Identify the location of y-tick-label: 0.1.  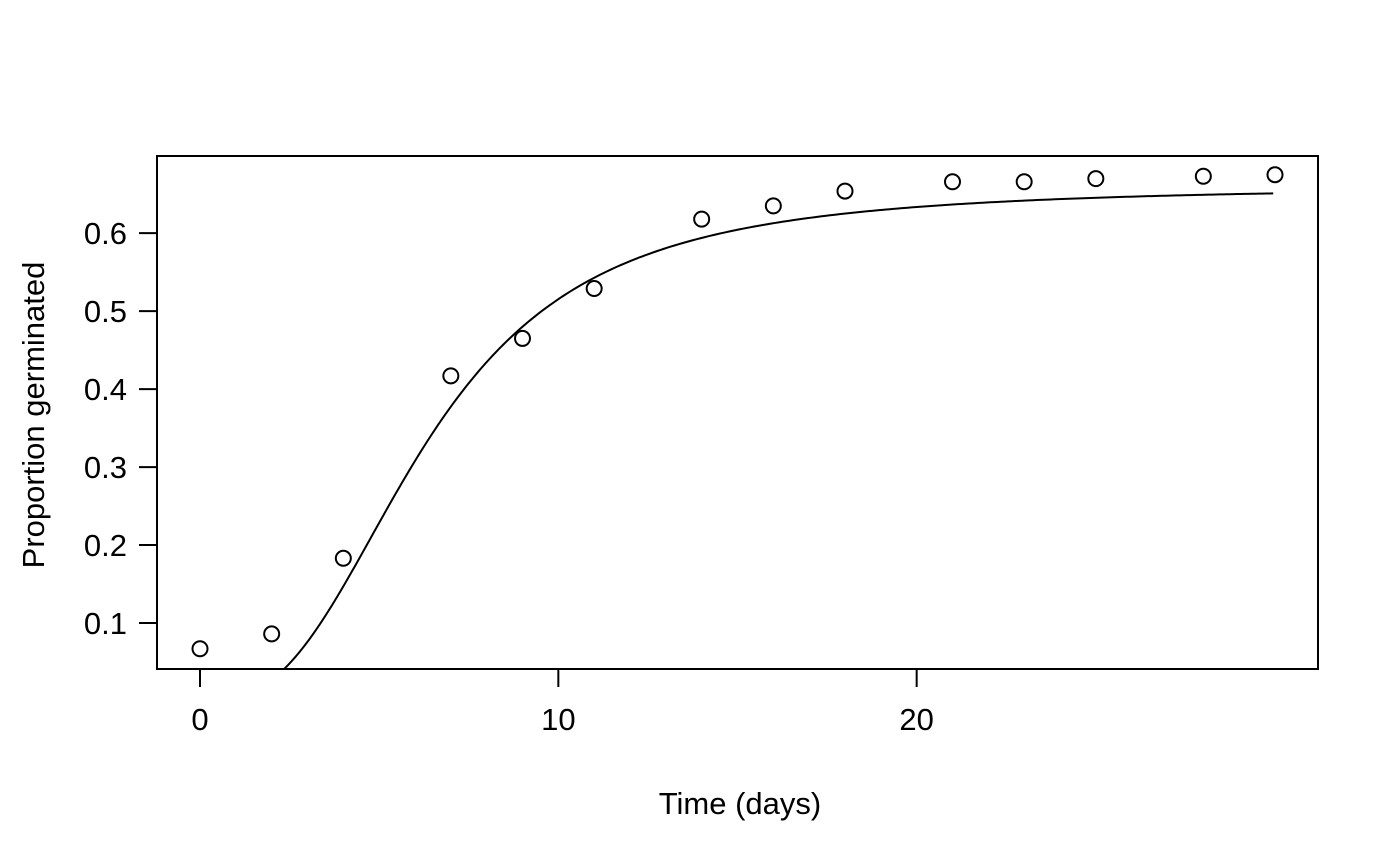
(105, 623).